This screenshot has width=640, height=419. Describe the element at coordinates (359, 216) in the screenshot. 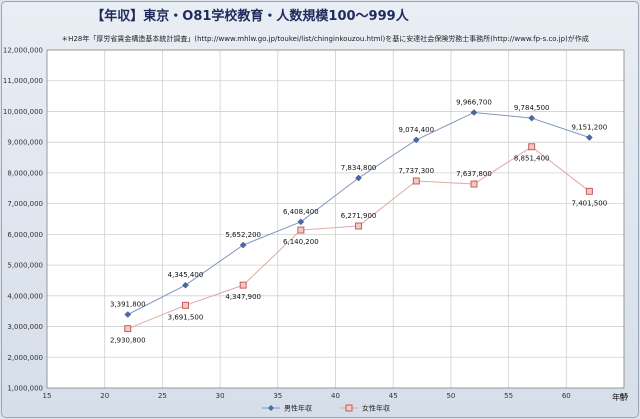

I see `data-label: 6,271,900` at that location.